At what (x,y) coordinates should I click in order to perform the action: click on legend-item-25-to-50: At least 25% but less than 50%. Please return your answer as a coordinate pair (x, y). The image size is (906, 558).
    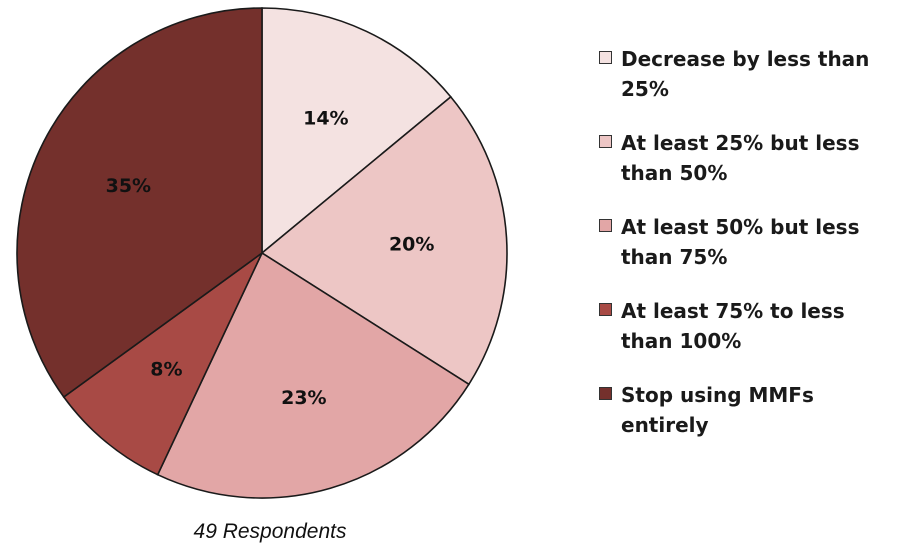
    Looking at the image, I should click on (747, 158).